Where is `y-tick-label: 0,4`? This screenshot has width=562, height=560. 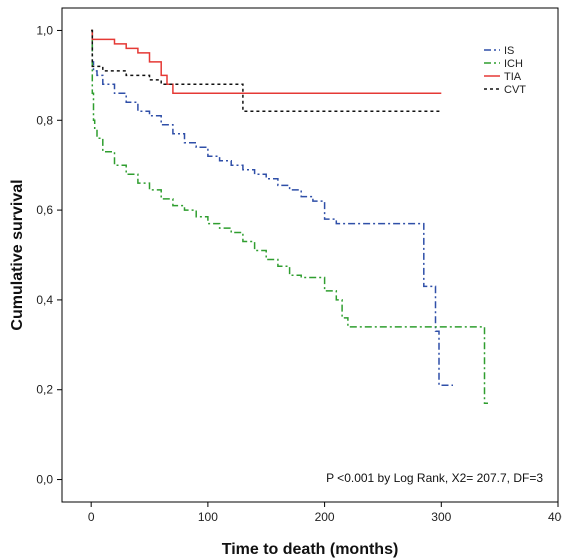
y-tick-label: 0,4 is located at coordinates (44, 300).